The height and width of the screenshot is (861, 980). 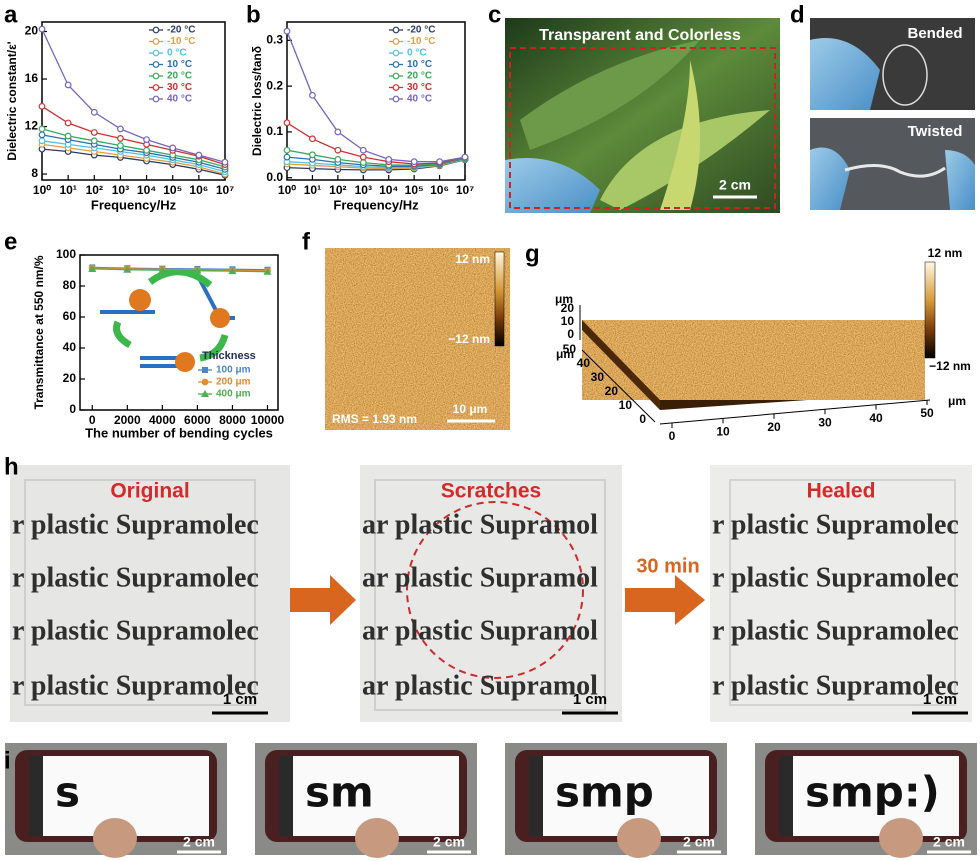 I want to click on panel-label: f, so click(x=306, y=241).